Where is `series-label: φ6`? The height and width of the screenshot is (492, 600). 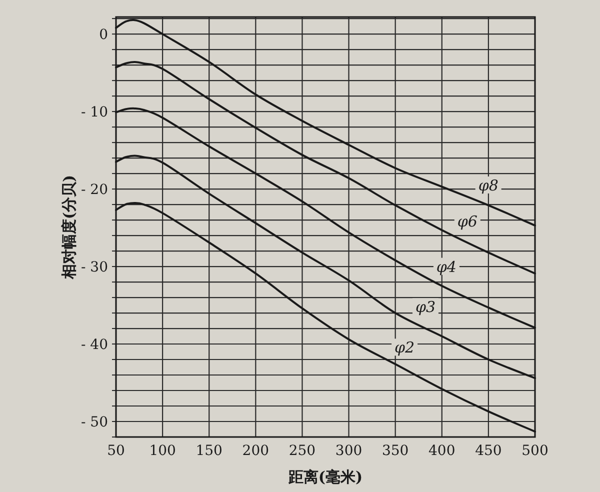
series-label: φ6 is located at coordinates (467, 221).